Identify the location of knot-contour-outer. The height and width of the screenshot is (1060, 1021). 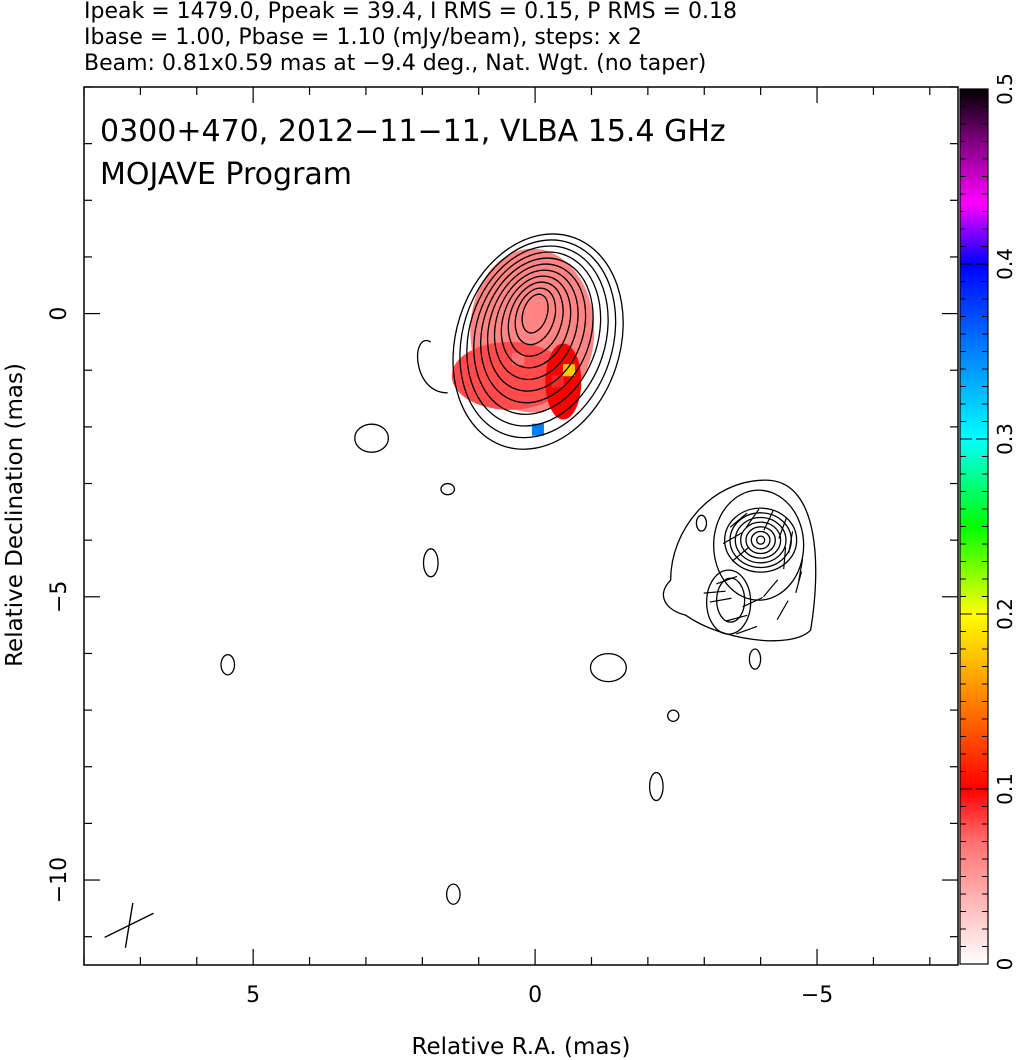
(739, 560).